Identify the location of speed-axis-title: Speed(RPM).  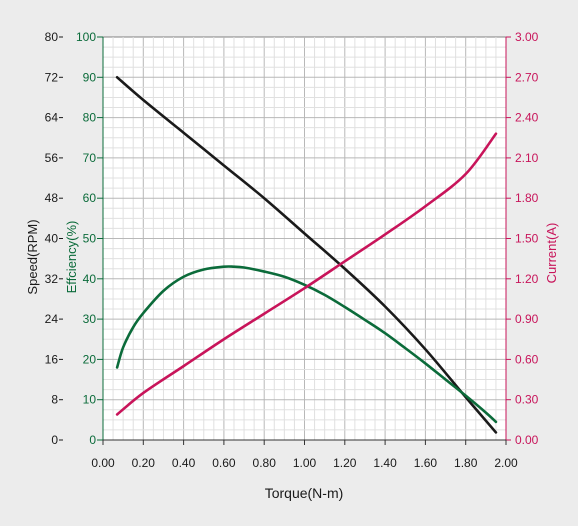
(32, 256).